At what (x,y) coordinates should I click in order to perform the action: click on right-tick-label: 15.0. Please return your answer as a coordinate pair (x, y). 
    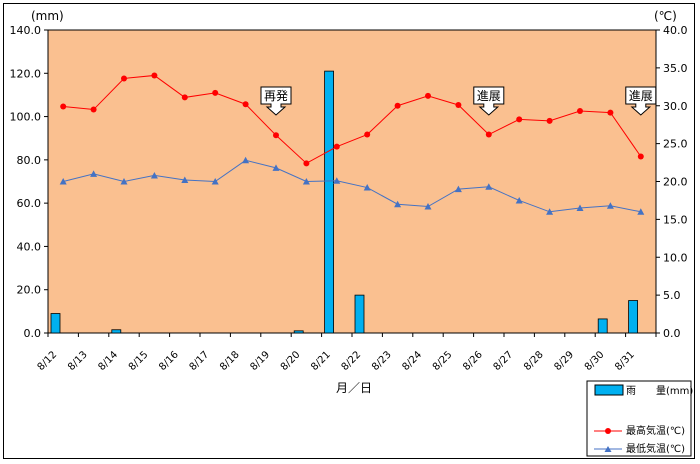
    Looking at the image, I should click on (675, 219).